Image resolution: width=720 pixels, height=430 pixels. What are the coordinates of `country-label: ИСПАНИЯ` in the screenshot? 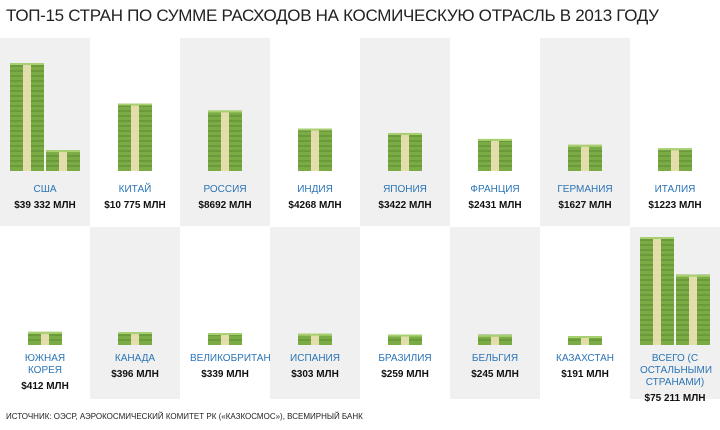 It's located at (315, 358).